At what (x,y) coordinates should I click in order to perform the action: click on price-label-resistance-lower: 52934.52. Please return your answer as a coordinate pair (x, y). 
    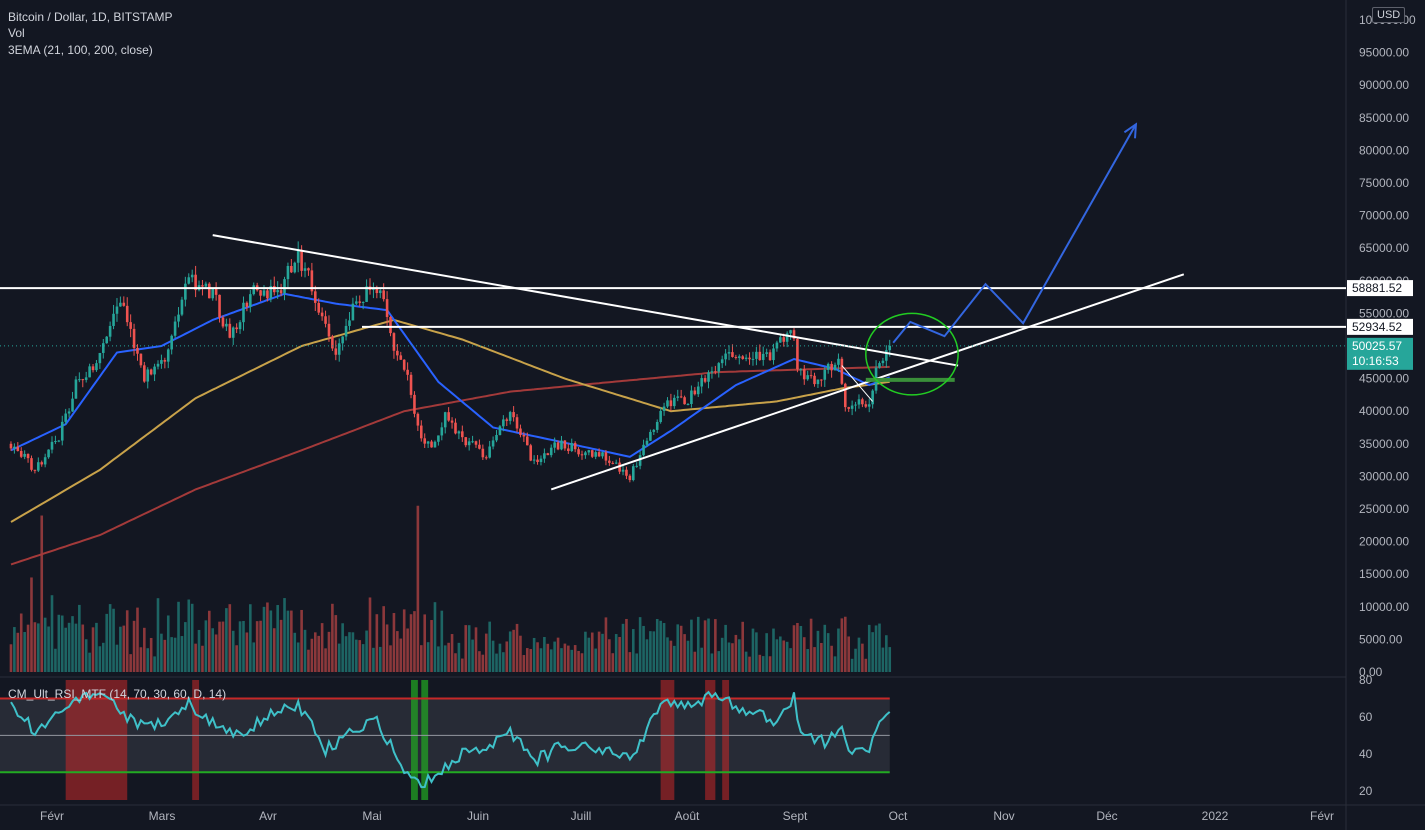
    Looking at the image, I should click on (1380, 326).